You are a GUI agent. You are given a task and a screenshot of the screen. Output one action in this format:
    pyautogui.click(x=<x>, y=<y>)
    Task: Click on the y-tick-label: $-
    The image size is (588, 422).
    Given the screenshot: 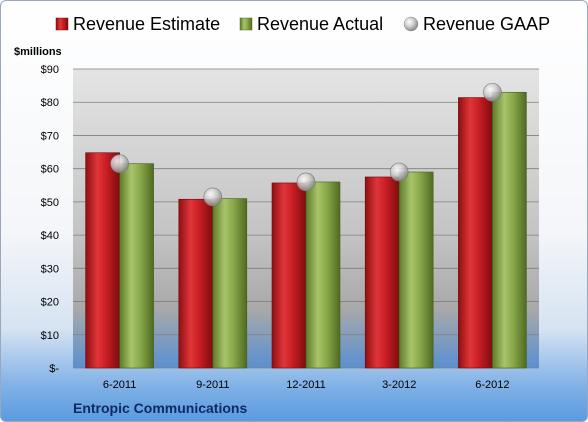 What is the action you would take?
    pyautogui.click(x=54, y=369)
    